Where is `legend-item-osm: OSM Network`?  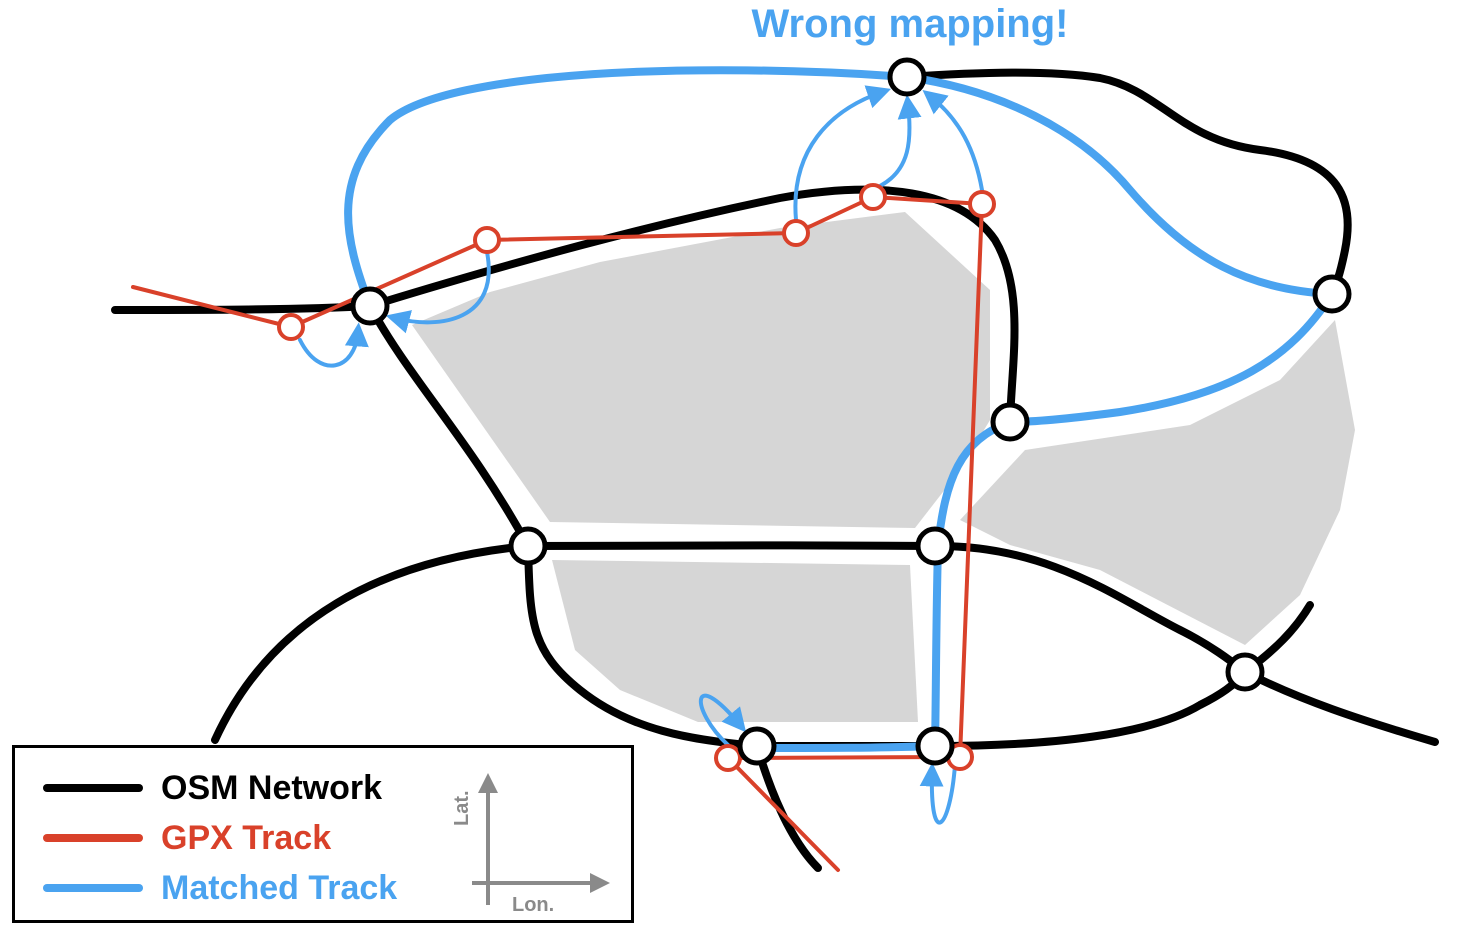 legend-item-osm: OSM Network is located at coordinates (212, 788).